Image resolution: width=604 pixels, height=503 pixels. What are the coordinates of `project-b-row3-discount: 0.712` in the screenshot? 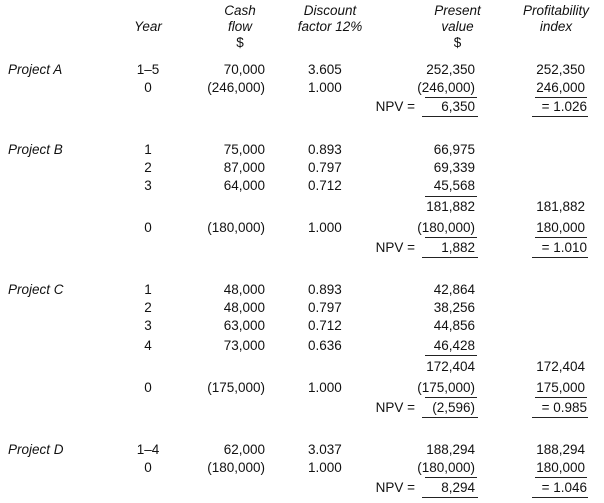 It's located at (325, 185).